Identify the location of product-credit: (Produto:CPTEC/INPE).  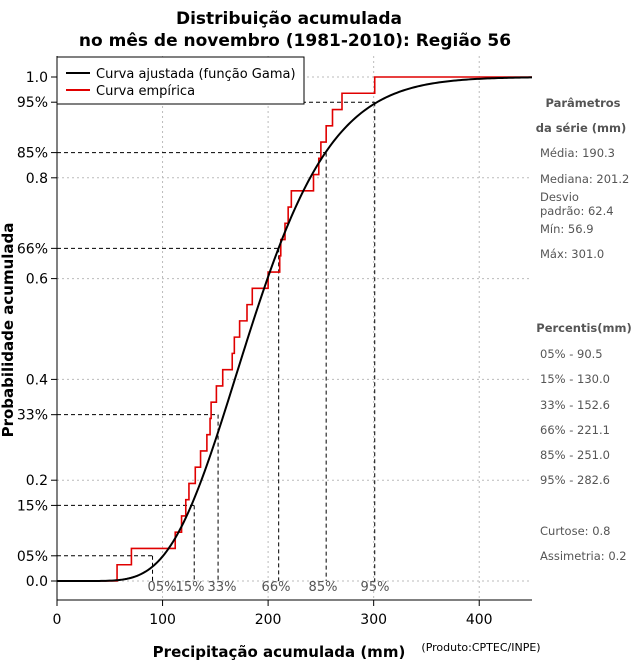
(480, 647).